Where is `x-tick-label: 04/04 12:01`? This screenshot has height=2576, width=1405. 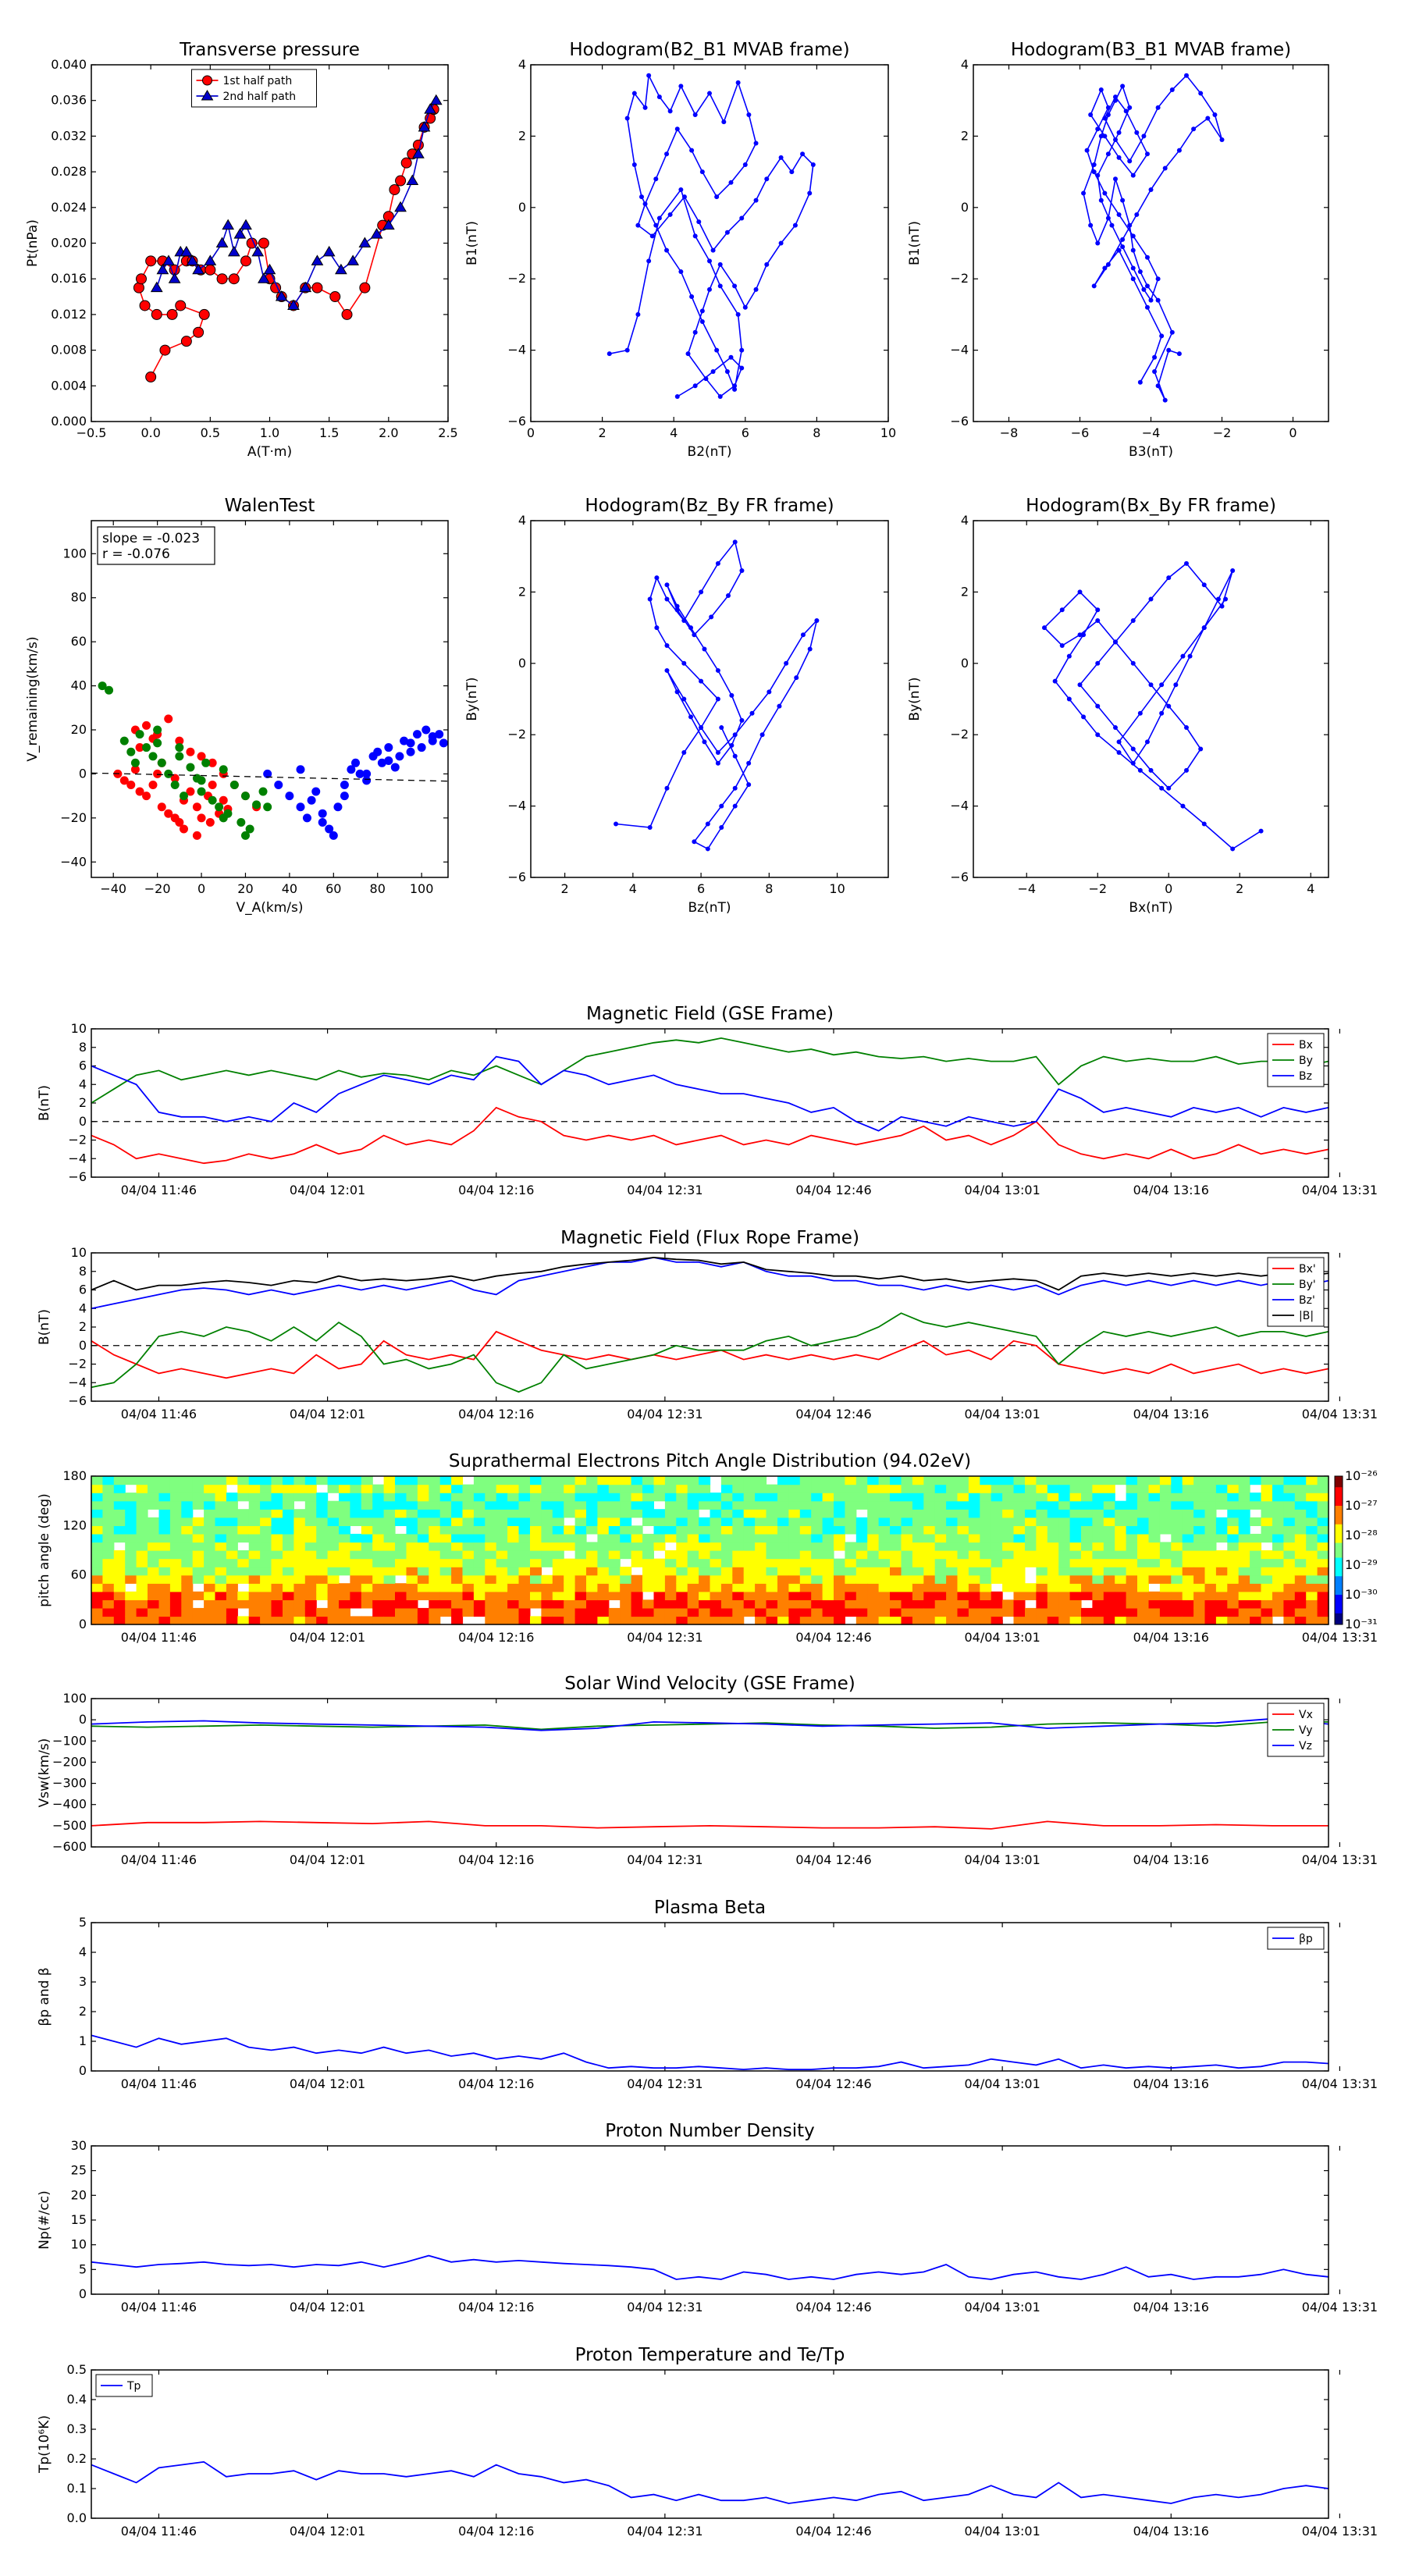
x-tick-label: 04/04 12:01 is located at coordinates (327, 1190).